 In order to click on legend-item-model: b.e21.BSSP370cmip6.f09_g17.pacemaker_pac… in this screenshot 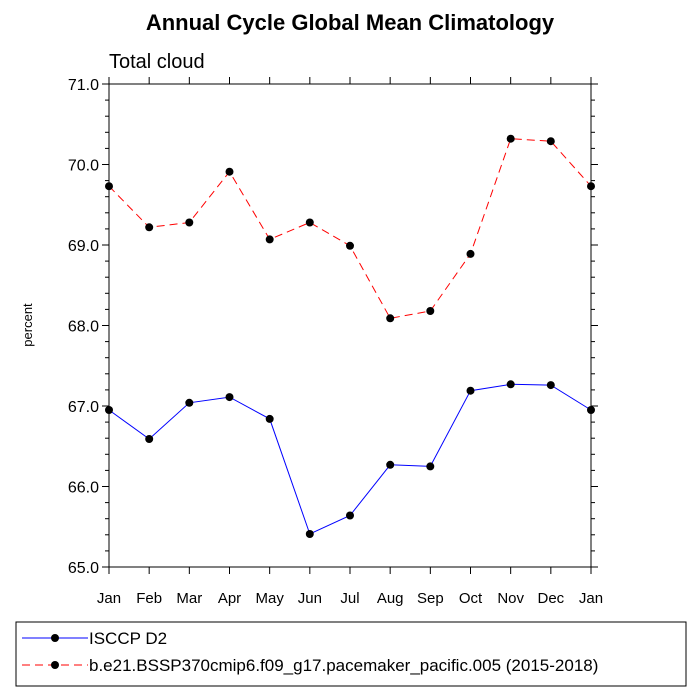, I will do `click(310, 665)`.